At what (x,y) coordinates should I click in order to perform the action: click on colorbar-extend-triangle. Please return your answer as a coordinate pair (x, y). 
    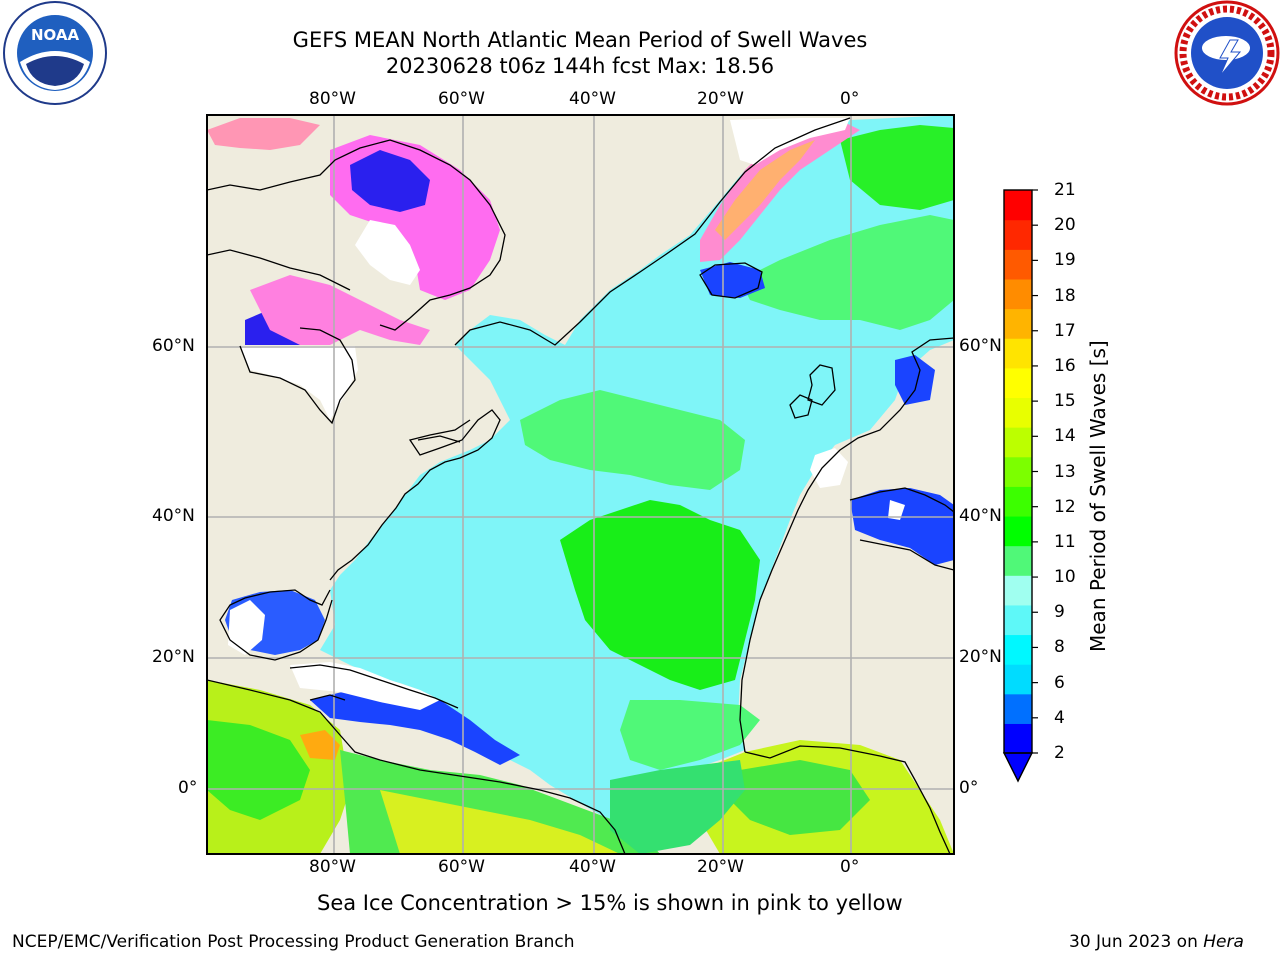
    Looking at the image, I should click on (1018, 767).